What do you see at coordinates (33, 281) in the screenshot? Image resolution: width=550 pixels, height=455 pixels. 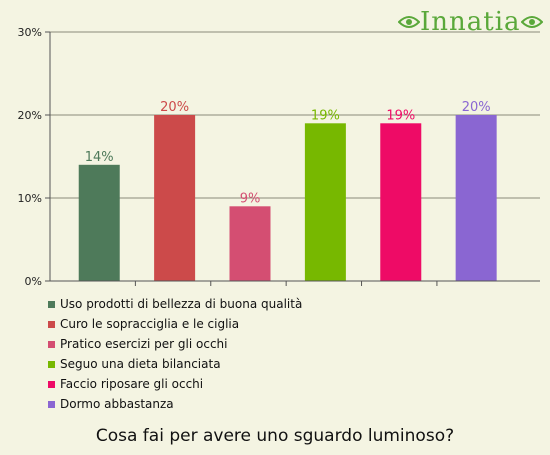 I see `y-tick-label: 0%` at bounding box center [33, 281].